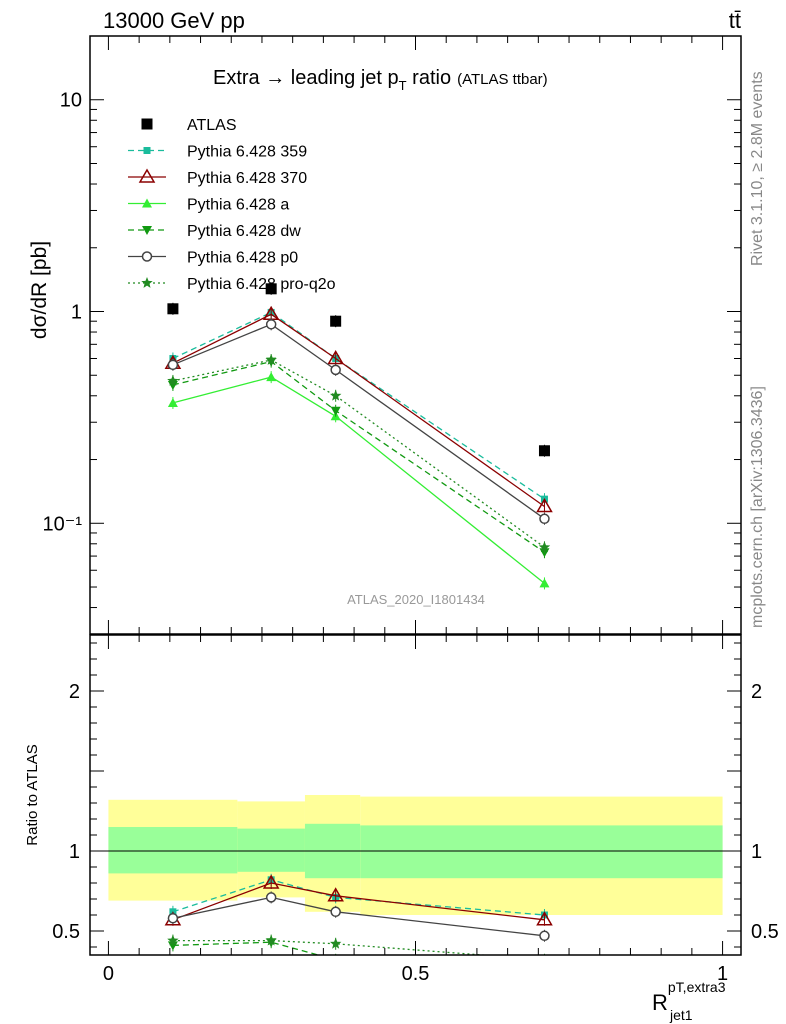 The image size is (786, 1024). Describe the element at coordinates (502, 79) in the screenshot. I see `plot-title-small: (ATLAS ttbar)` at that location.